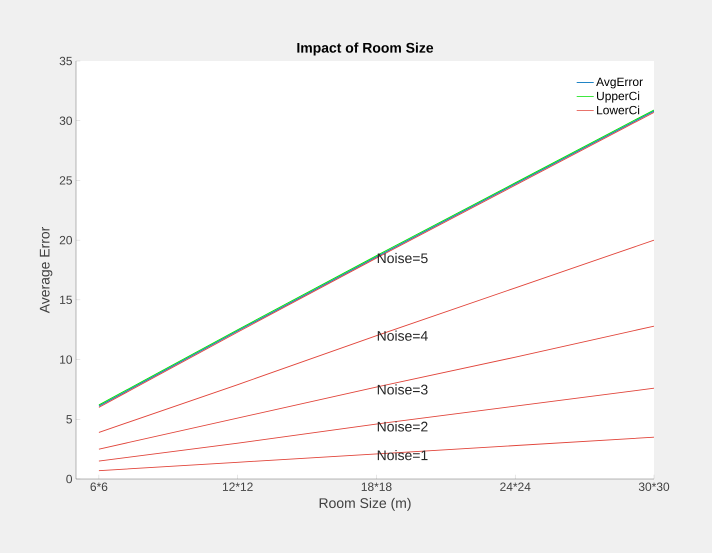  I want to click on x-tick-label: 24*24, so click(515, 486).